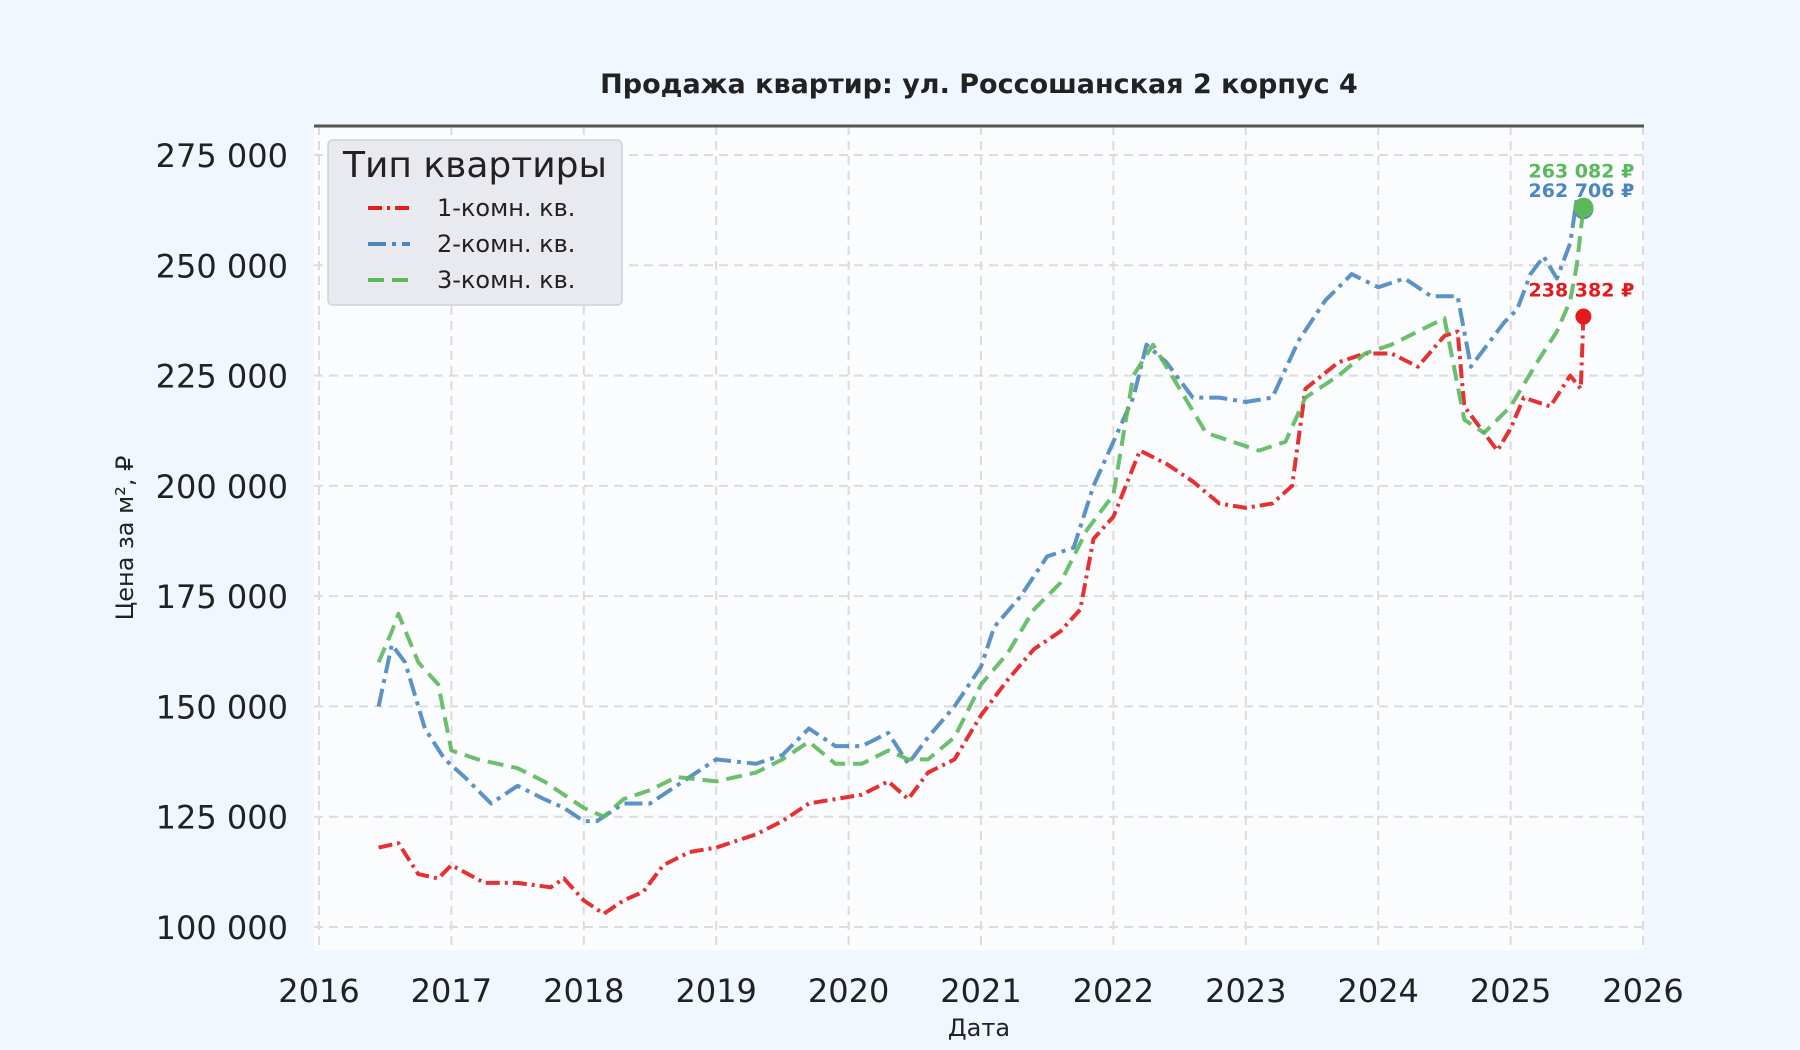 The width and height of the screenshot is (1800, 1050). Describe the element at coordinates (506, 244) in the screenshot. I see `legend-label-2: 2-комн. кв.` at that location.